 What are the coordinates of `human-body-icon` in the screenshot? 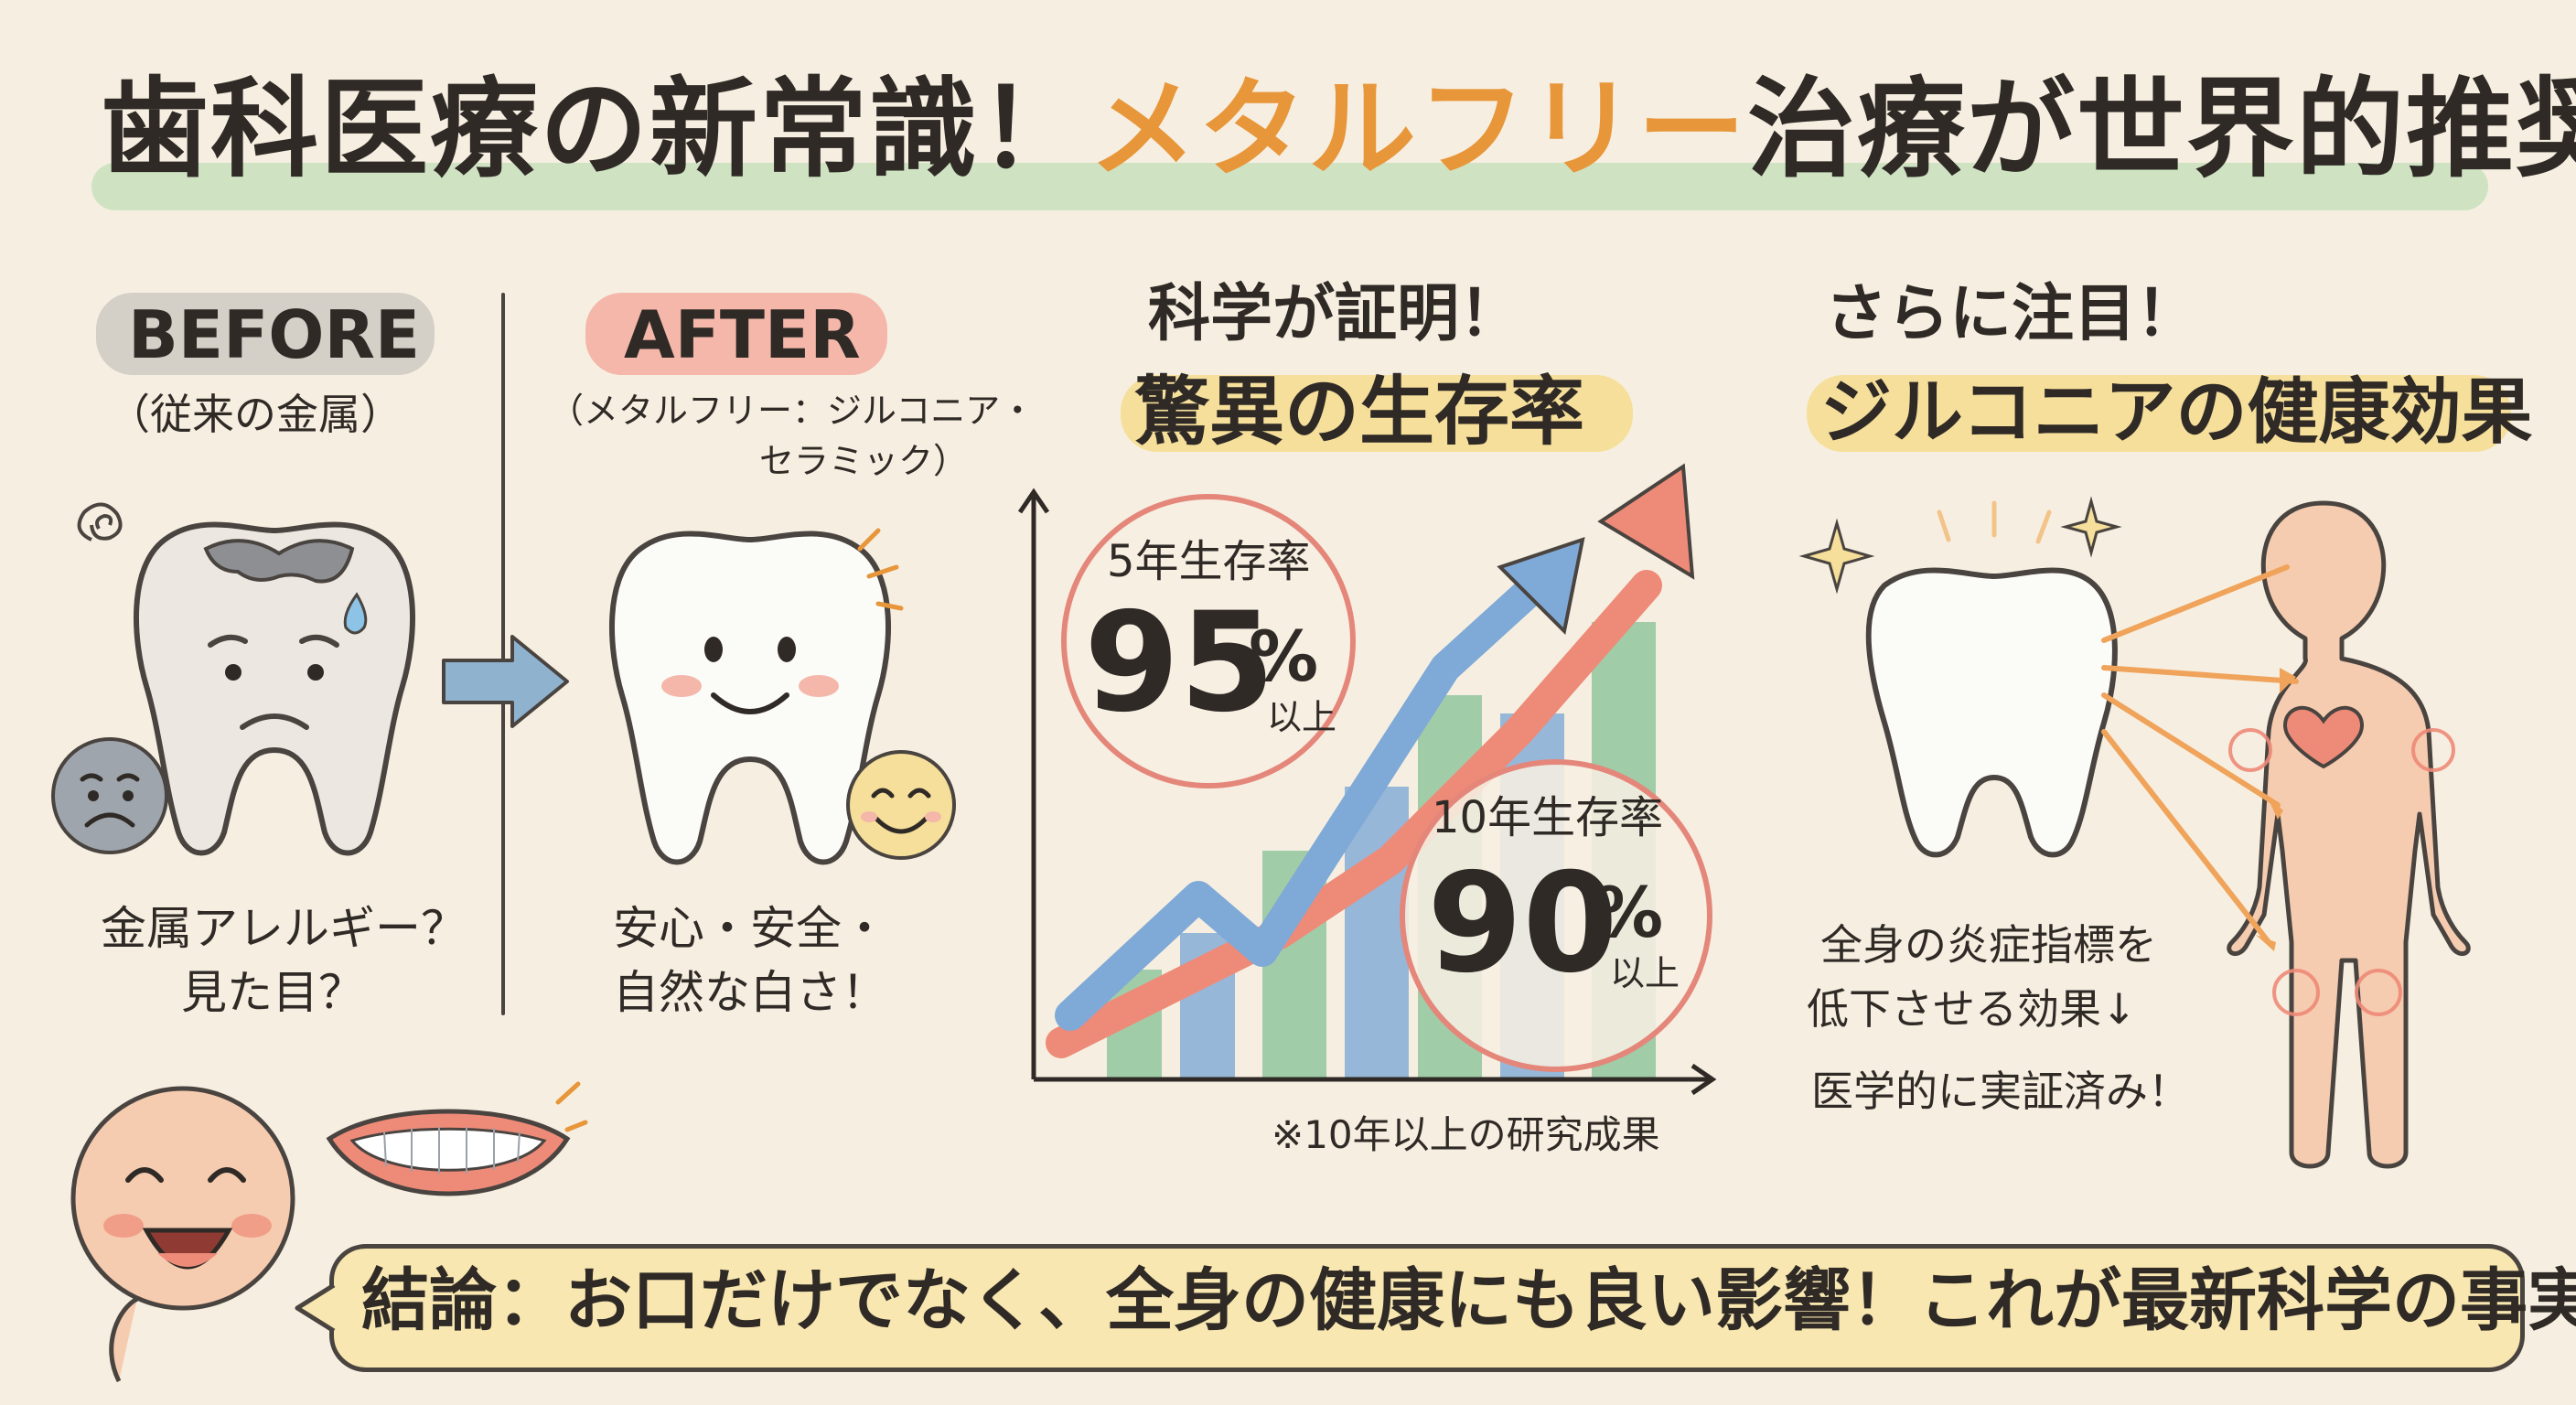 It's located at (2349, 834).